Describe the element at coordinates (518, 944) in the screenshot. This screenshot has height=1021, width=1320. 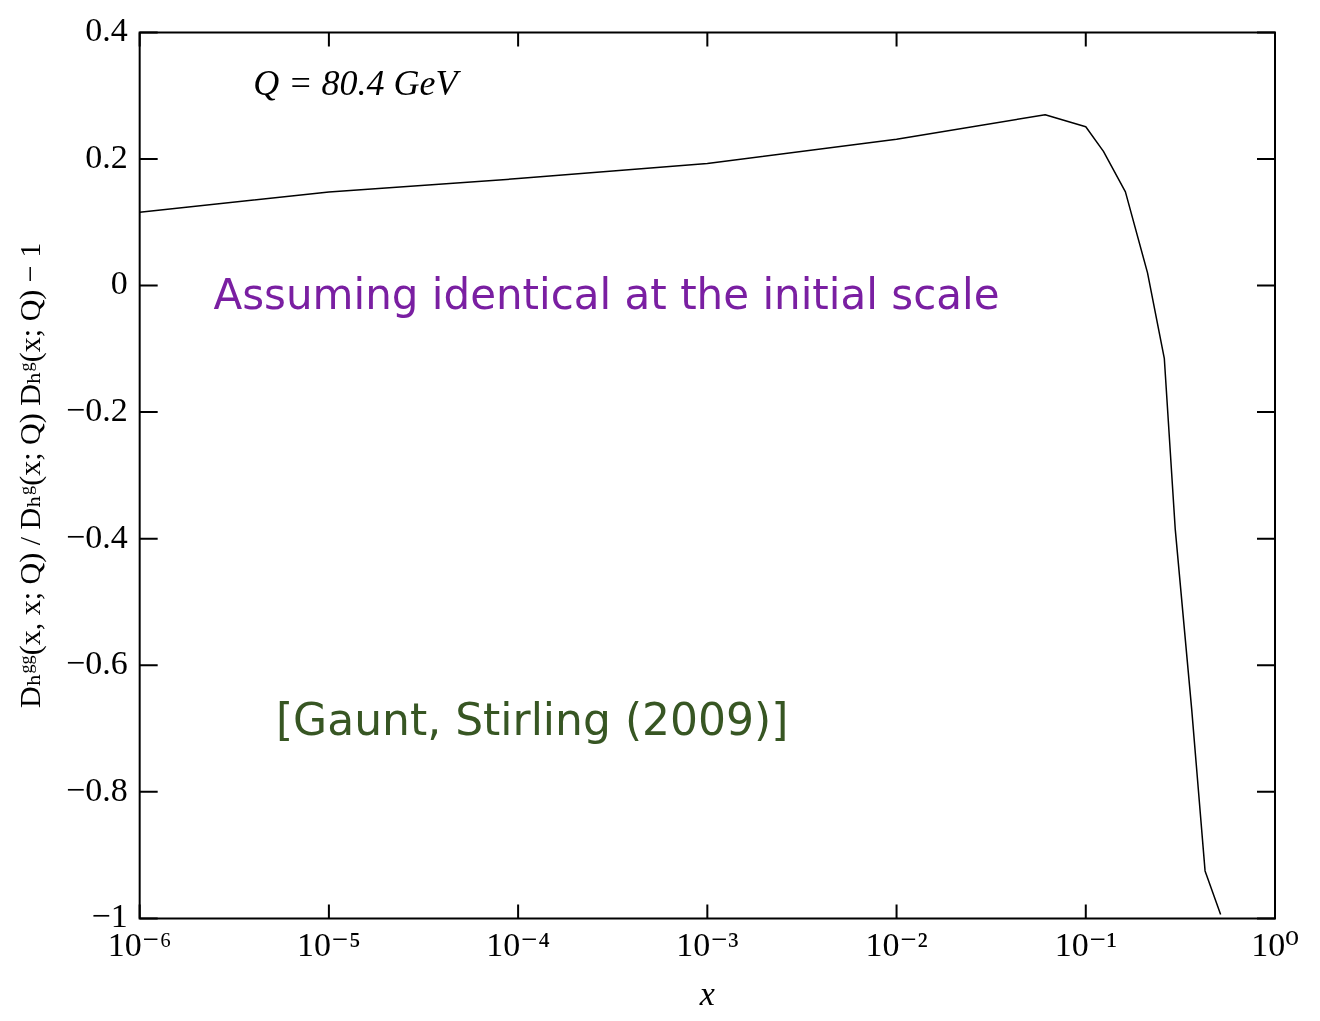
I see `x-tick-label: 10⁻⁴` at that location.